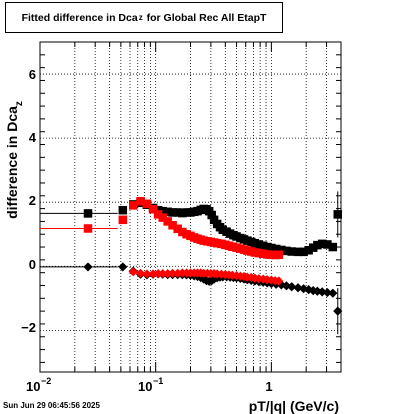  I want to click on x-tick-label-1: 1, so click(268, 386).